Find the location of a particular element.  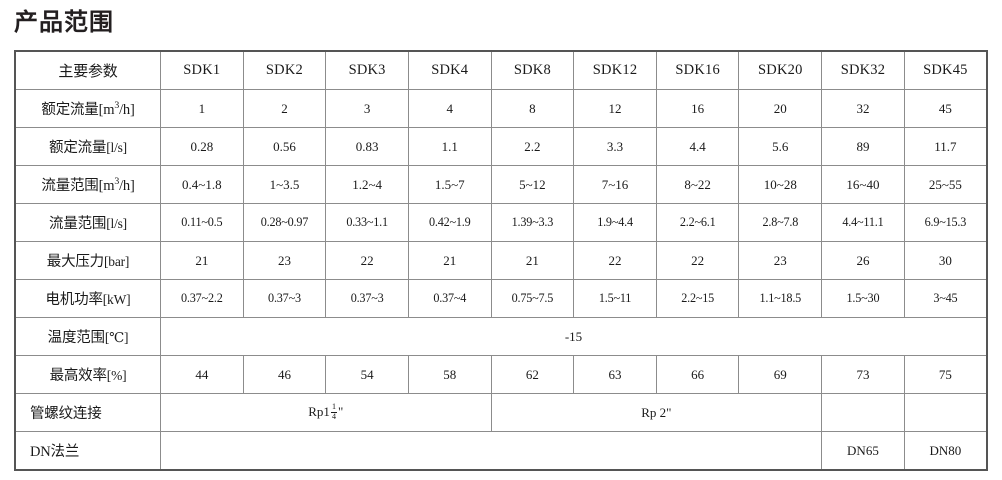

data-cell: 25~55 is located at coordinates (945, 184).